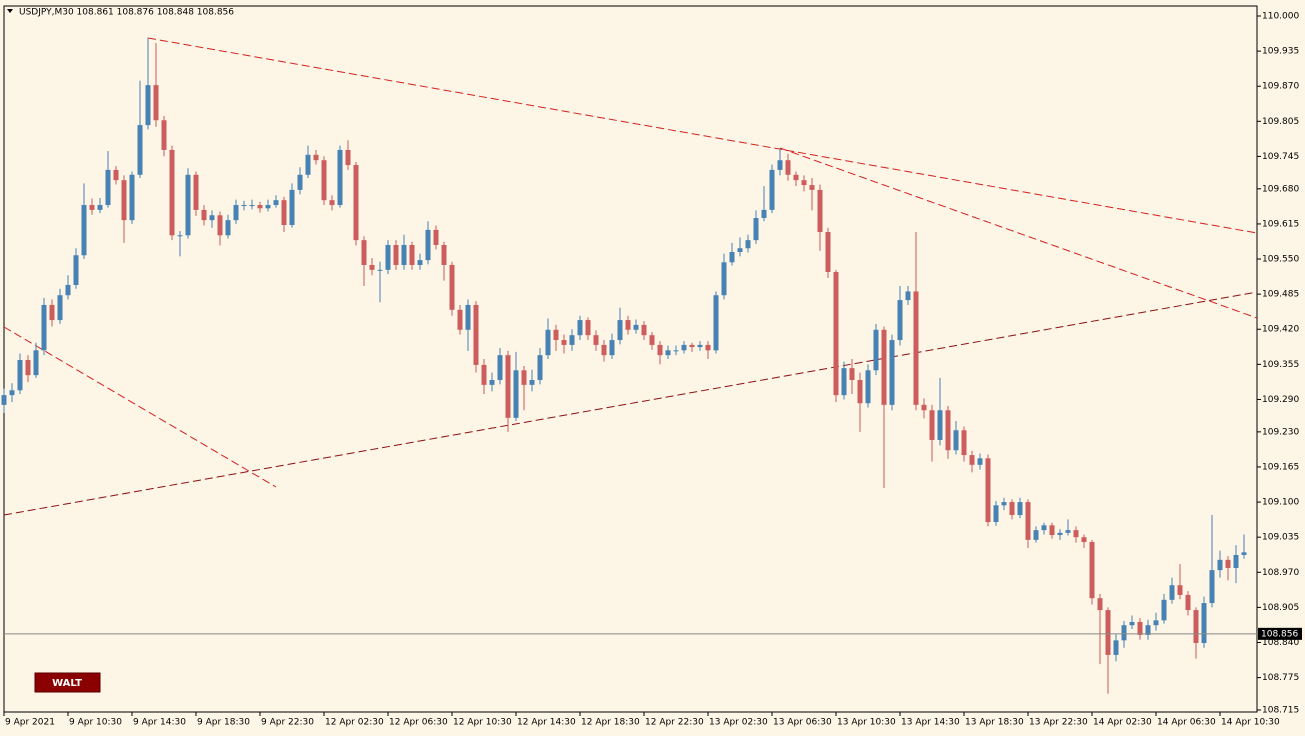 This screenshot has width=1305, height=736. What do you see at coordinates (1280, 467) in the screenshot?
I see `y-tick-label: 109.165` at bounding box center [1280, 467].